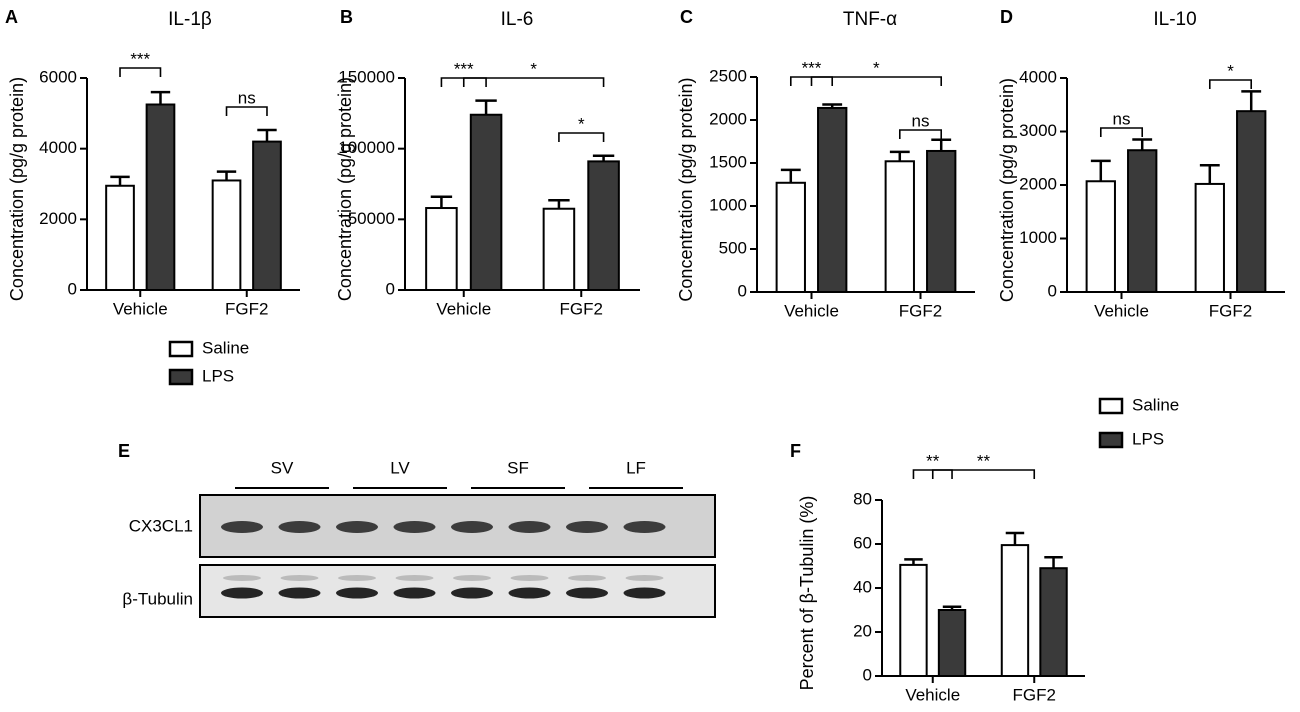 This screenshot has width=1300, height=712. Describe the element at coordinates (58, 147) in the screenshot. I see `y-tick-label: 4000` at that location.